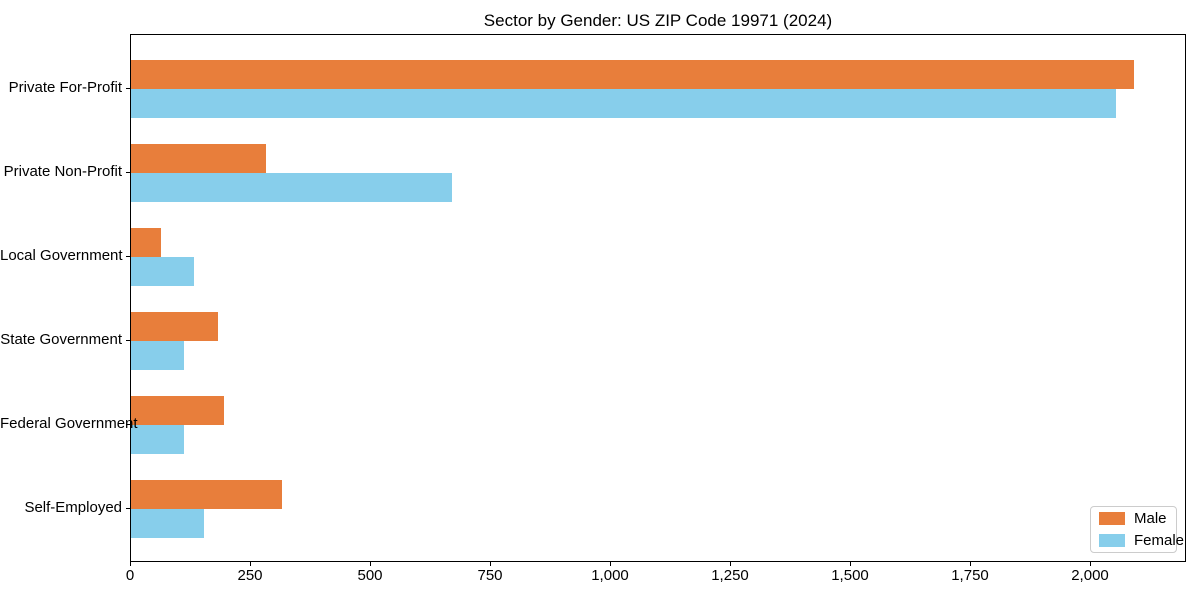 The height and width of the screenshot is (600, 1200). Describe the element at coordinates (1112, 540) in the screenshot. I see `legend-swatch-female` at that location.